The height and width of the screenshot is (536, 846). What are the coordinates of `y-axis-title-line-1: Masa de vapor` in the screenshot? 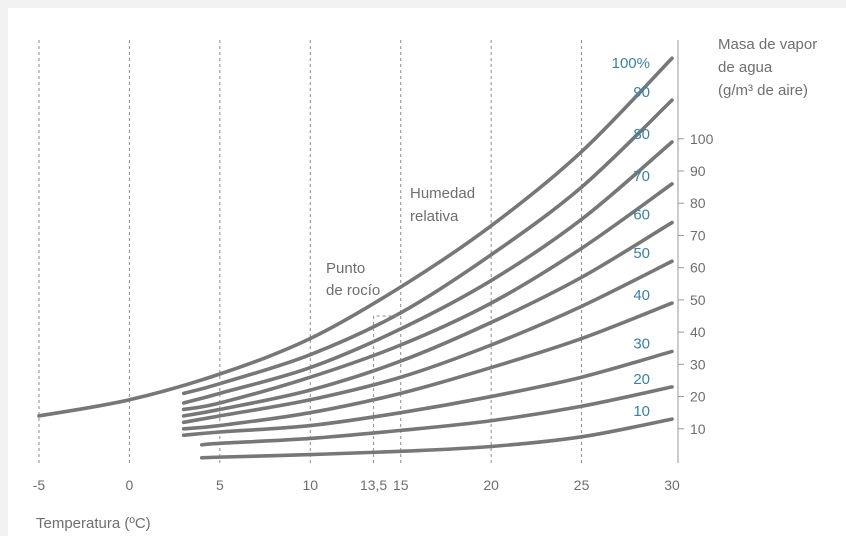 It's located at (767, 44).